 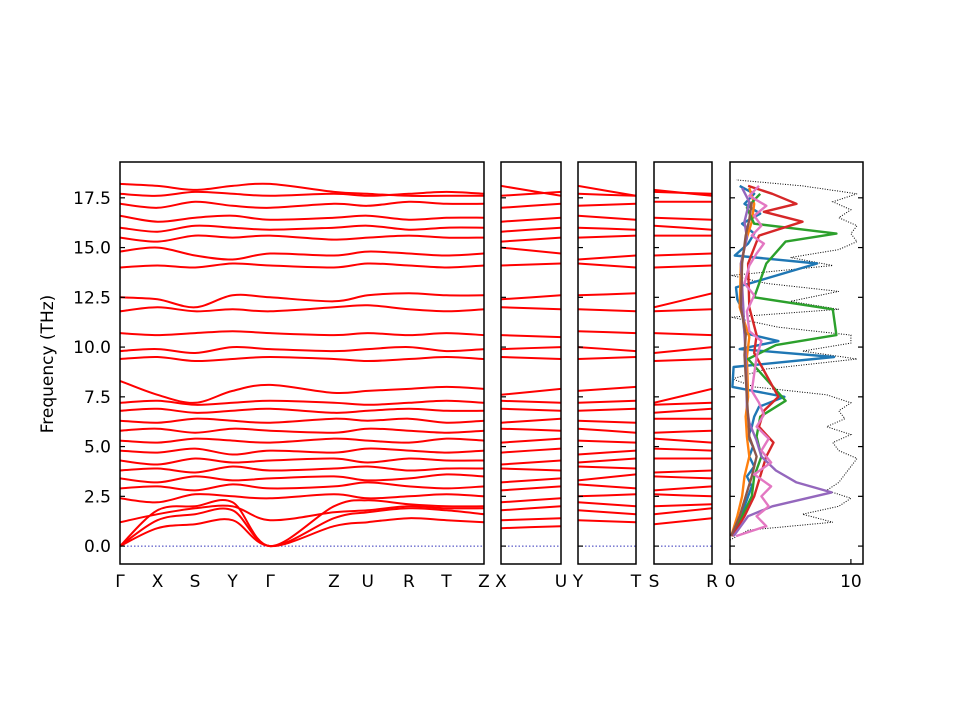 I want to click on kpoint-label: Y, so click(x=232, y=582).